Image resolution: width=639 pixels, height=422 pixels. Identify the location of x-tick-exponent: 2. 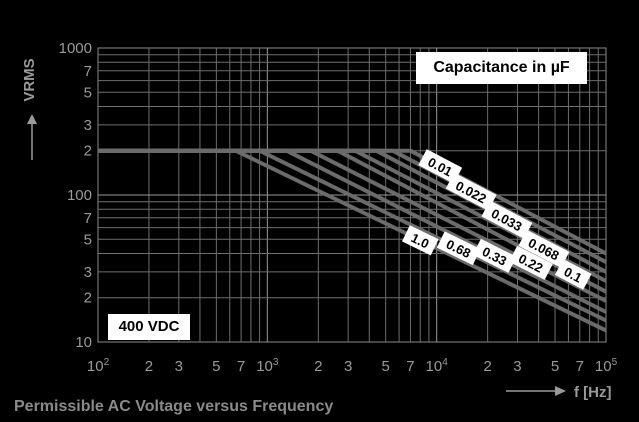
(107, 362).